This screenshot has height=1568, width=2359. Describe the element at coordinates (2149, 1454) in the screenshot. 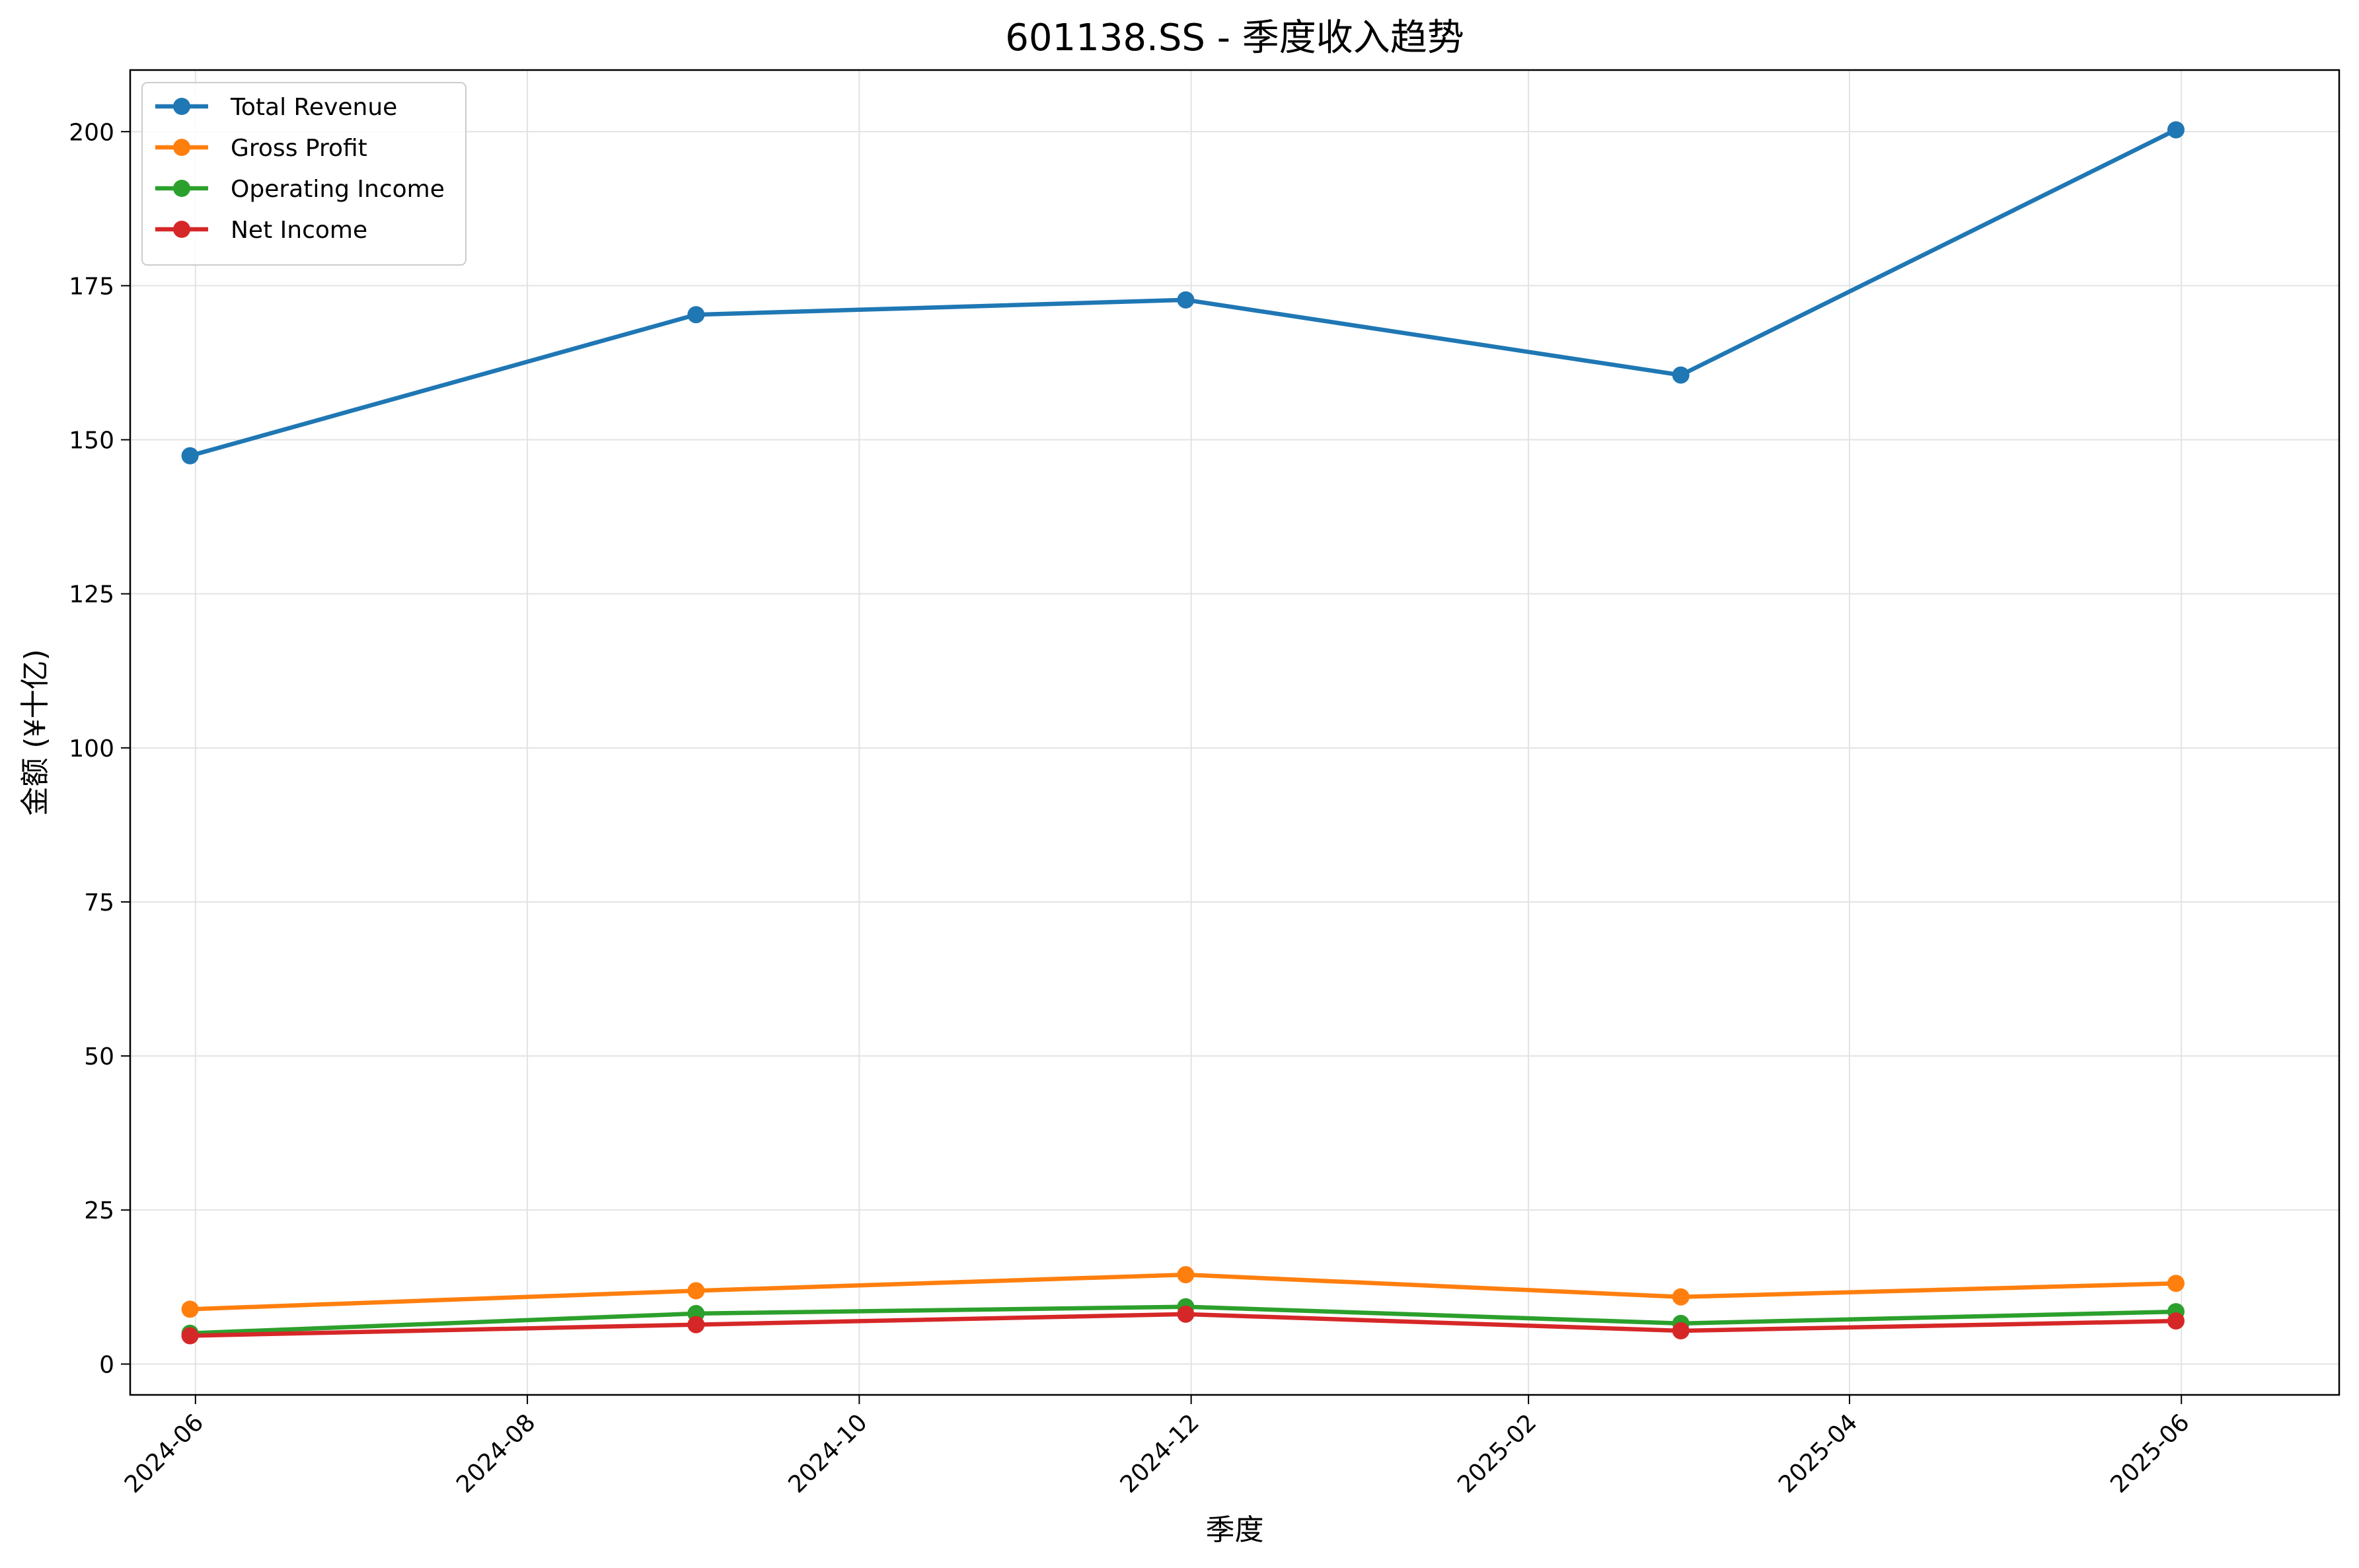

I see `x-tick-label: 2025-06` at that location.